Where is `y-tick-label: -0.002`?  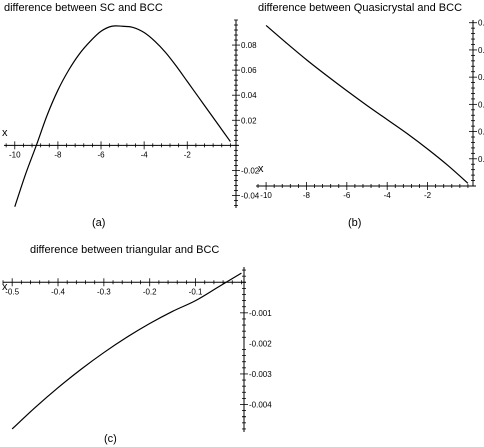
y-tick-label: -0.002 is located at coordinates (260, 343).